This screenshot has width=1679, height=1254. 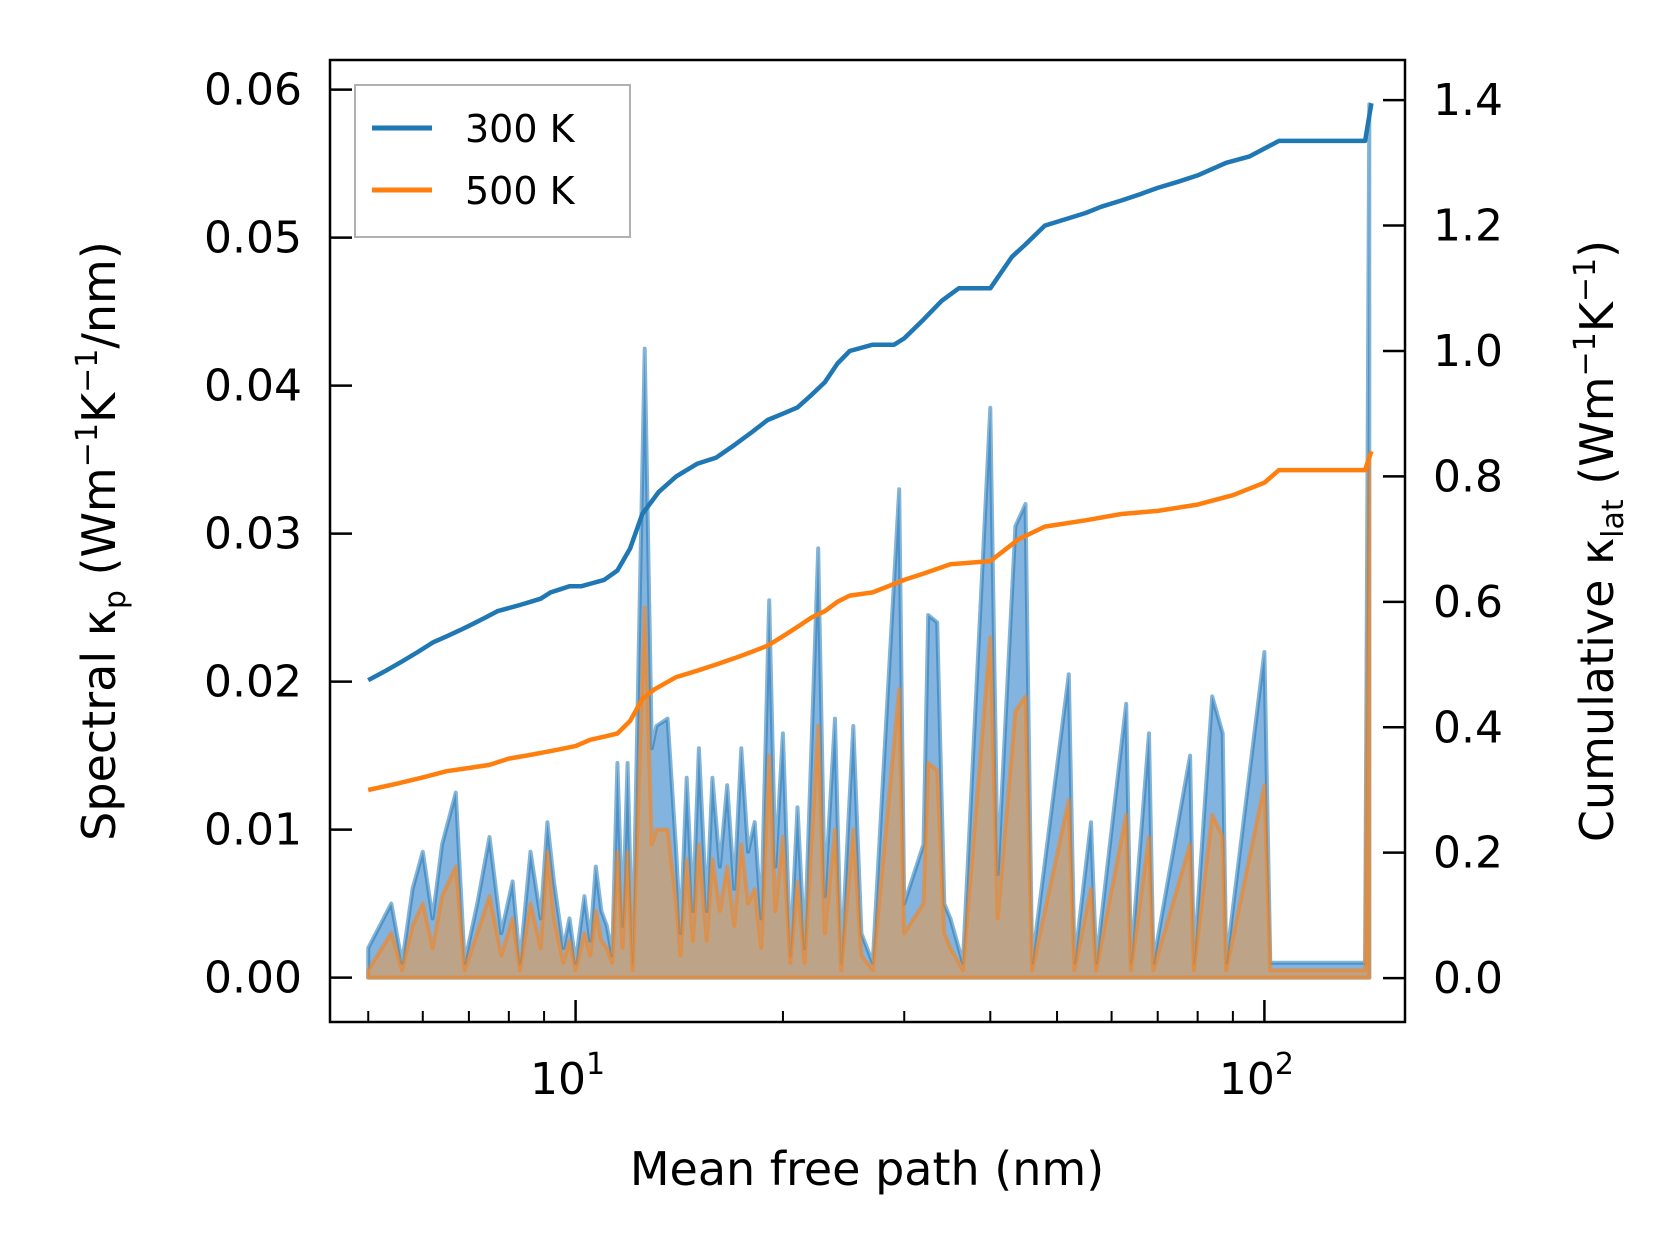 What do you see at coordinates (1468, 727) in the screenshot?
I see `y-right-tick-label: 0.4` at bounding box center [1468, 727].